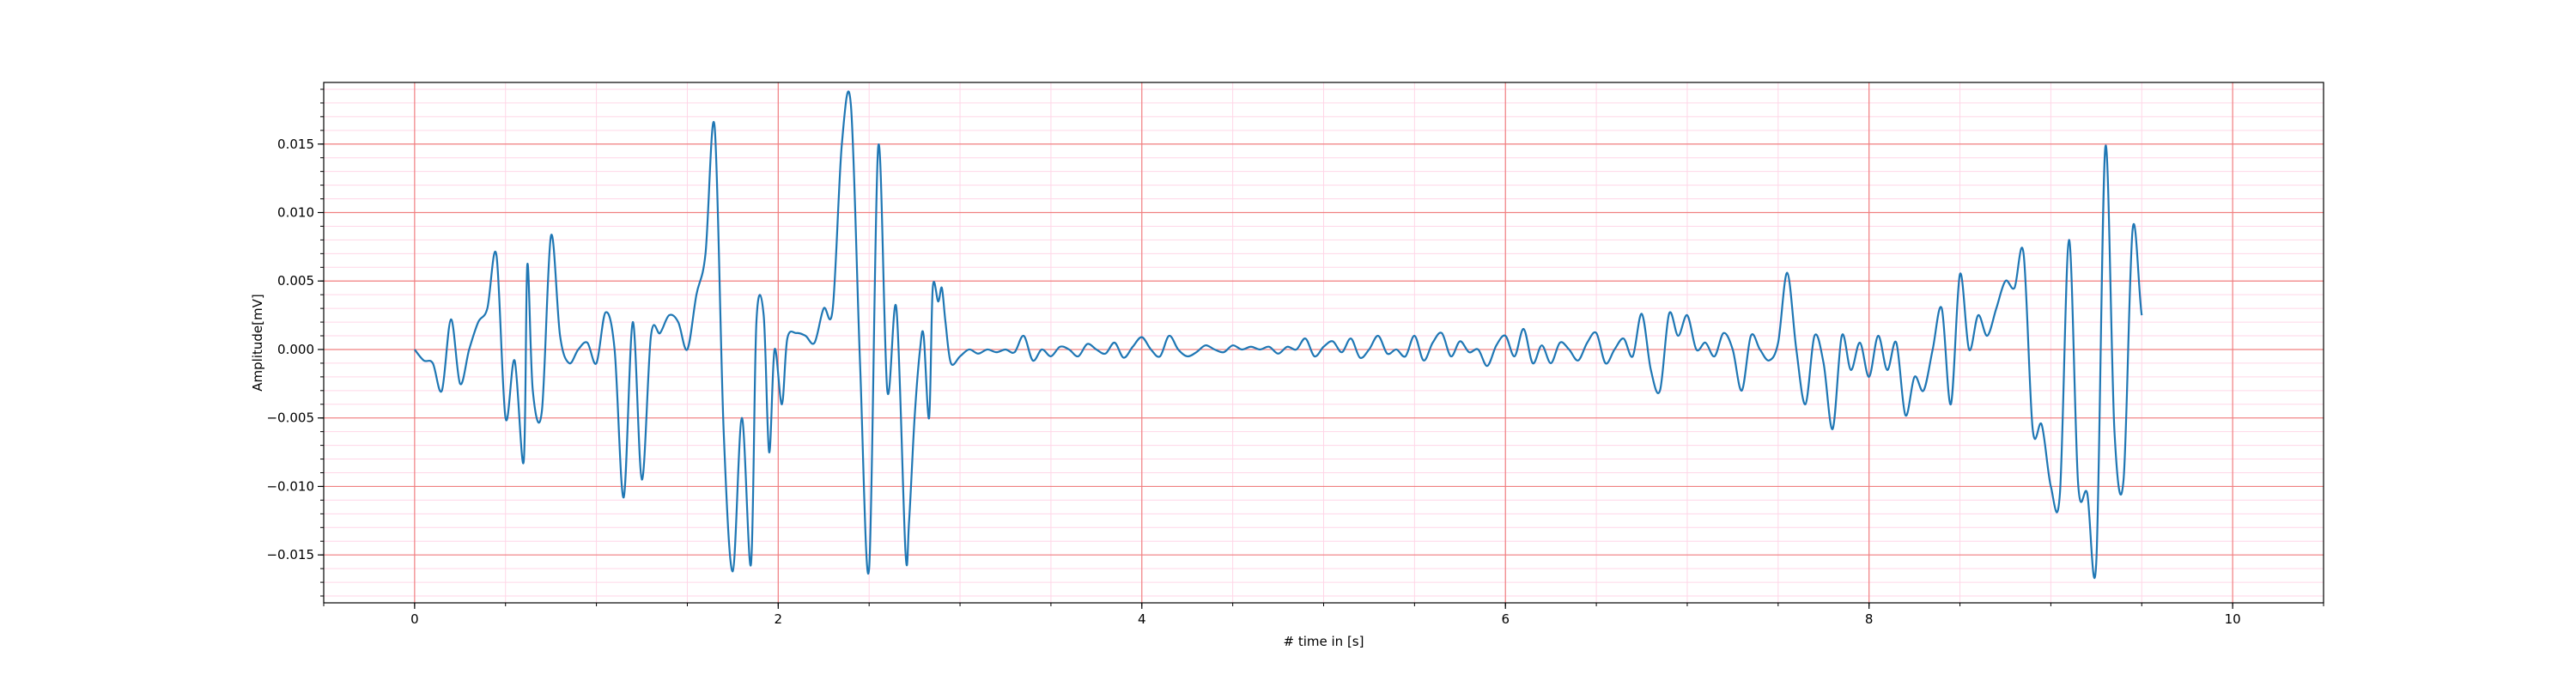 The height and width of the screenshot is (687, 2576). Describe the element at coordinates (290, 418) in the screenshot. I see `y-tick-label: −0.005` at that location.